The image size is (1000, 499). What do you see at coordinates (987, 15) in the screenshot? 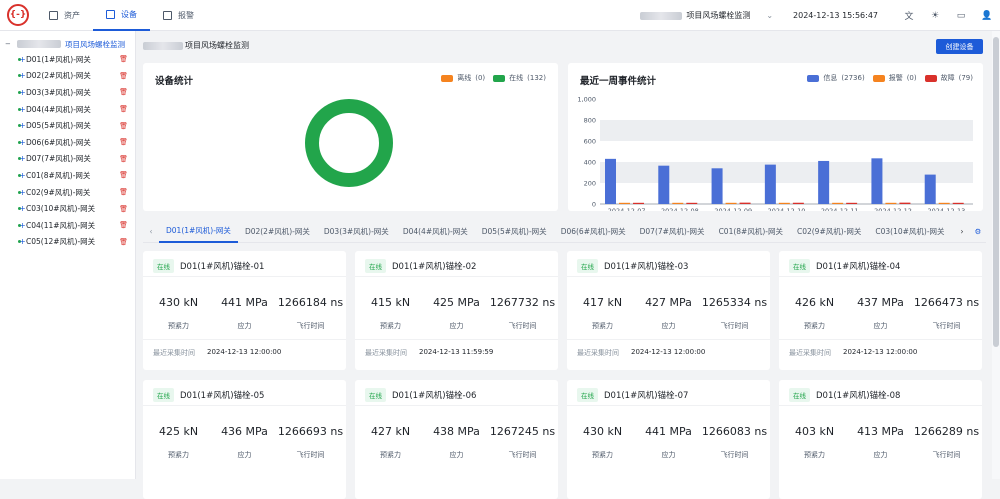
I see `user-icon: 👤` at bounding box center [987, 15].